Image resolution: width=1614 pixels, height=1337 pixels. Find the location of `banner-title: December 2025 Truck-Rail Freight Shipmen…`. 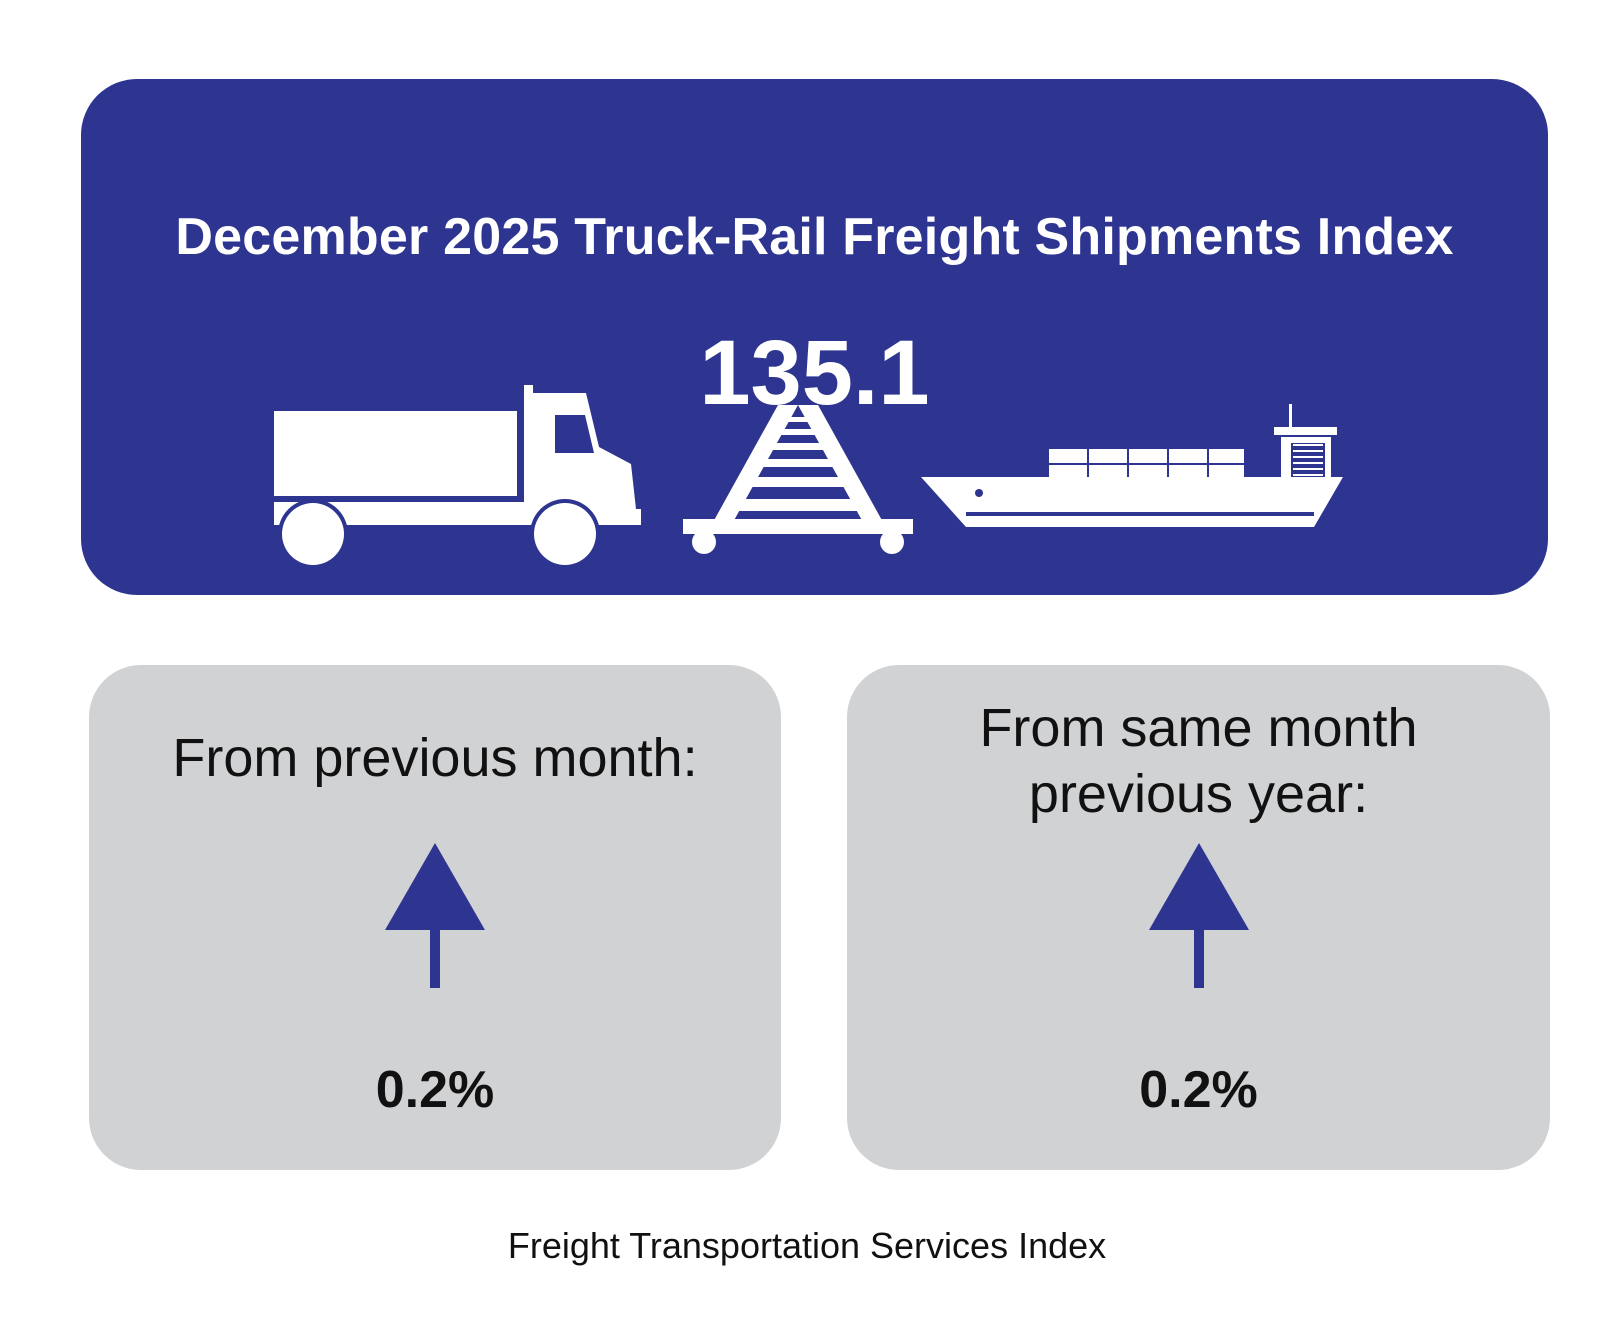

banner-title: December 2025 Truck-Rail Freight Shipmen… is located at coordinates (814, 237).